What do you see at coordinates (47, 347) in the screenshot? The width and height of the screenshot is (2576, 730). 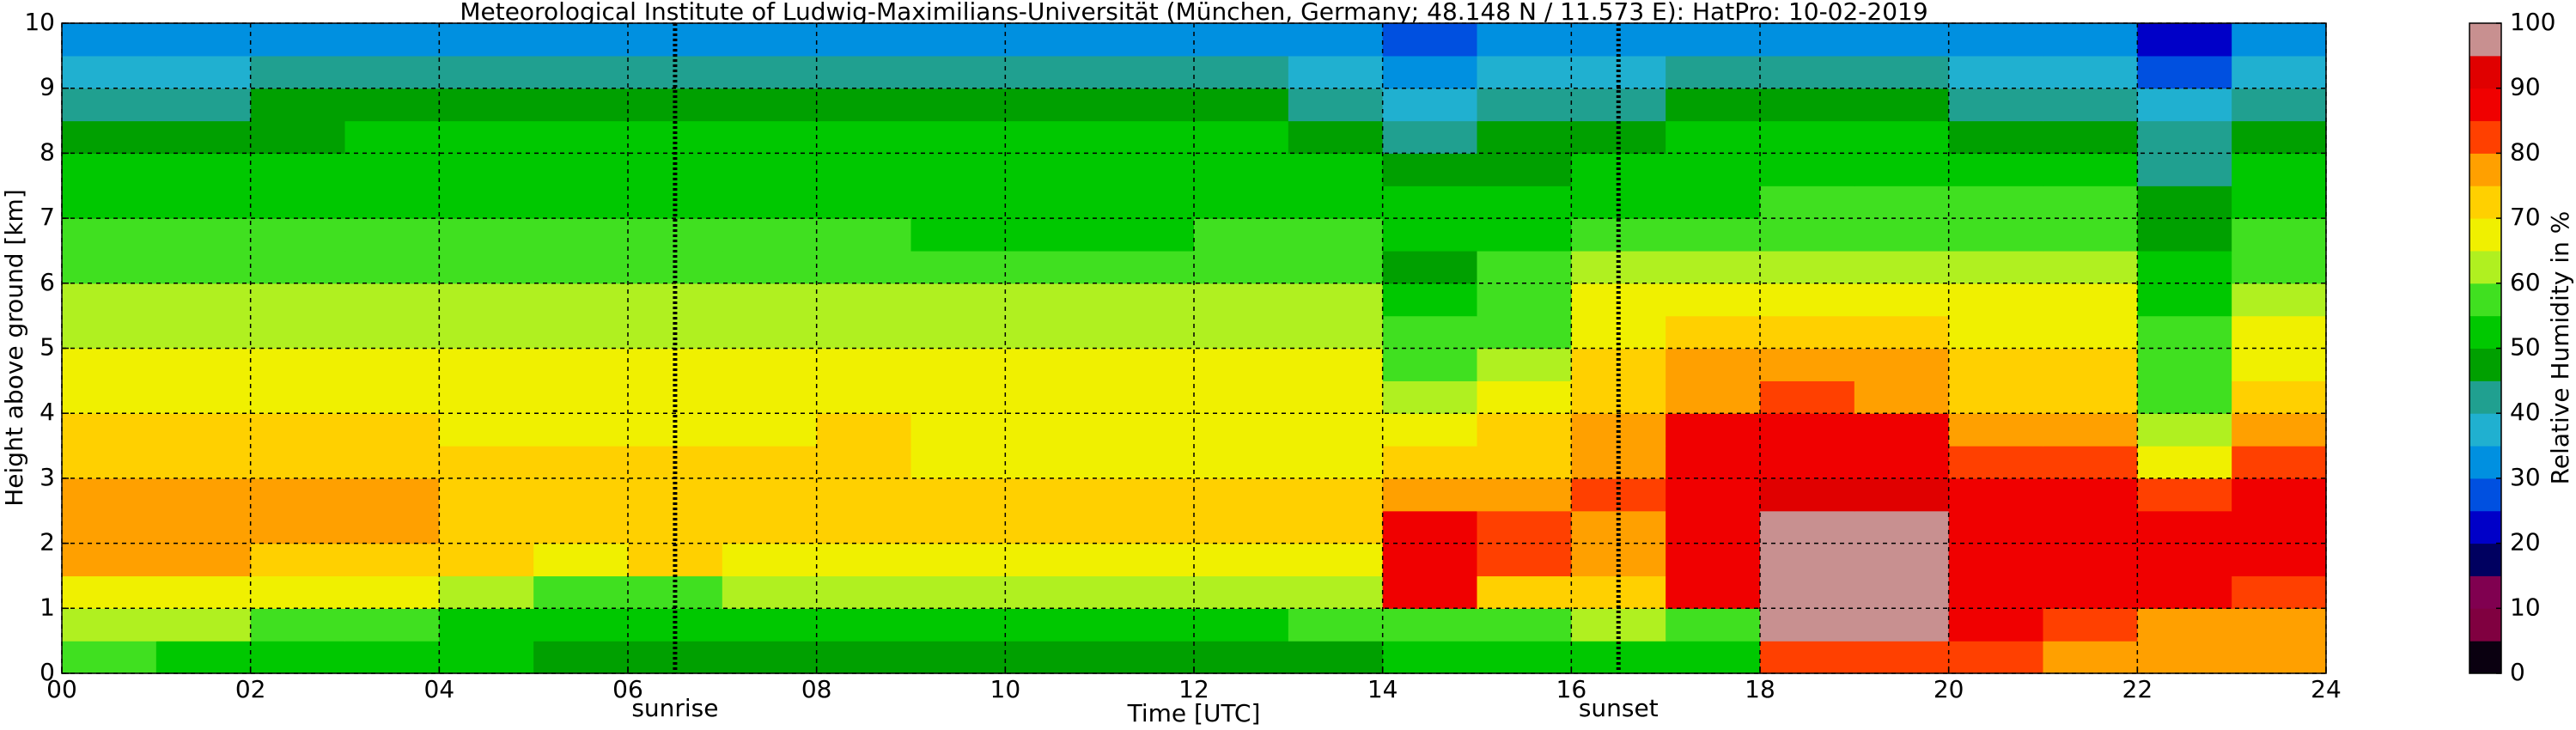 I see `y-tick-label: 5` at bounding box center [47, 347].